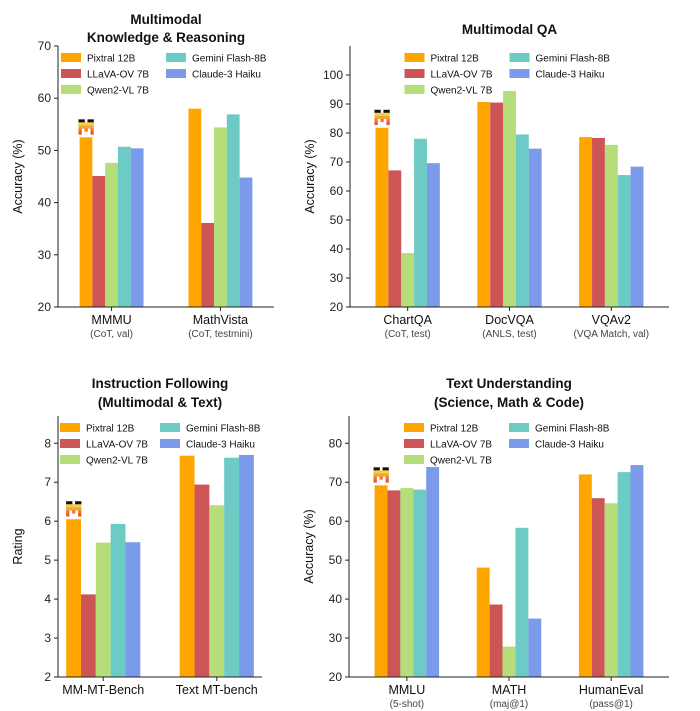 Image resolution: width=700 pixels, height=711 pixels. I want to click on y-tick-label: 50, so click(45, 150).